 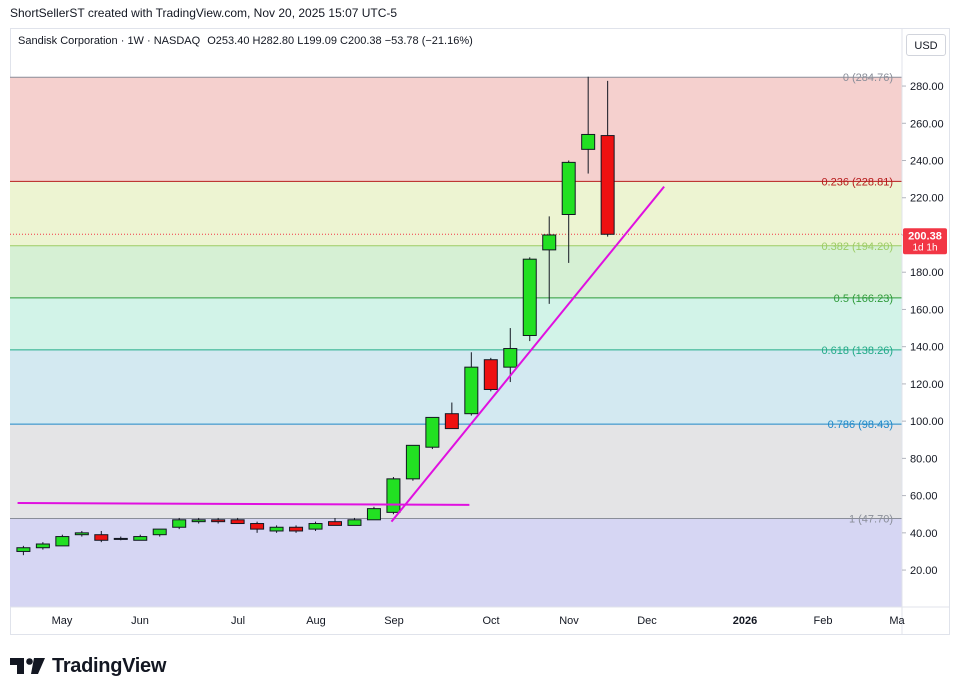 I want to click on time-tick-label: Jul, so click(x=238, y=621).